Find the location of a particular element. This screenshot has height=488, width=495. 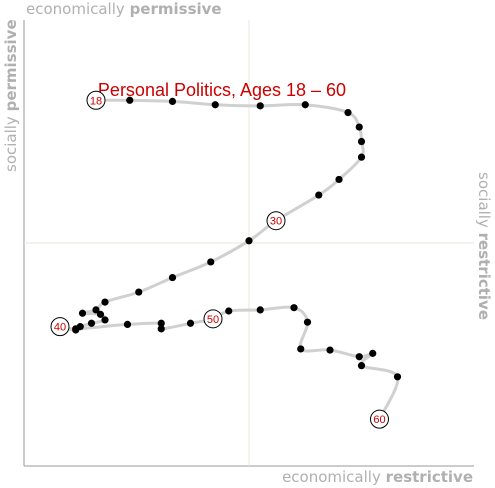

age-marker-18: 18 is located at coordinates (96, 100).